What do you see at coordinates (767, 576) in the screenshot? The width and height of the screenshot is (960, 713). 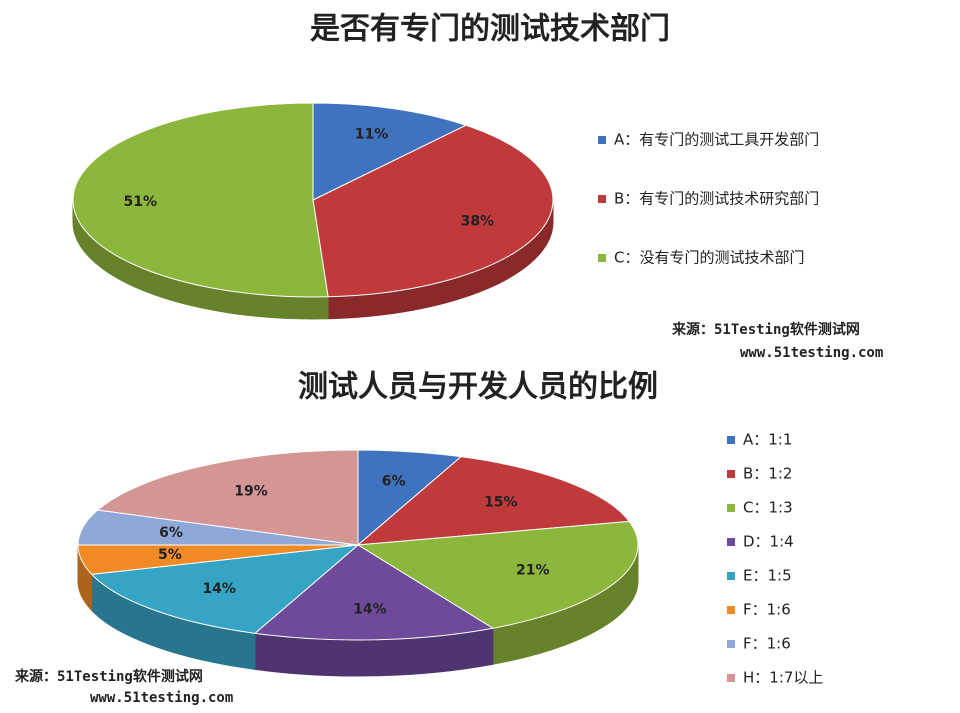 I see `legend-label: E：1:5` at bounding box center [767, 576].